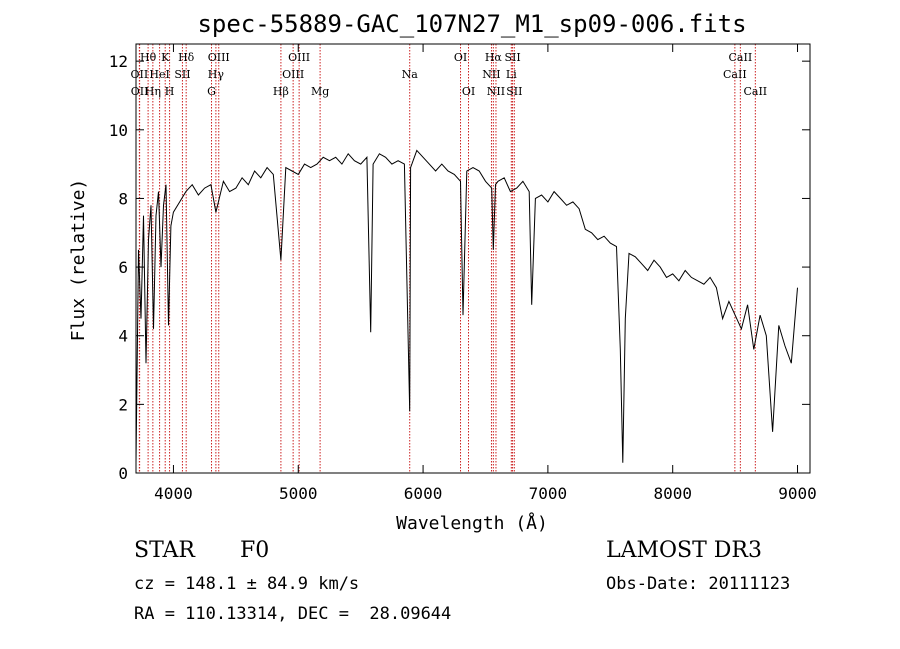 The height and width of the screenshot is (649, 900). I want to click on reference-line-label-0: Hθ, so click(148, 57).